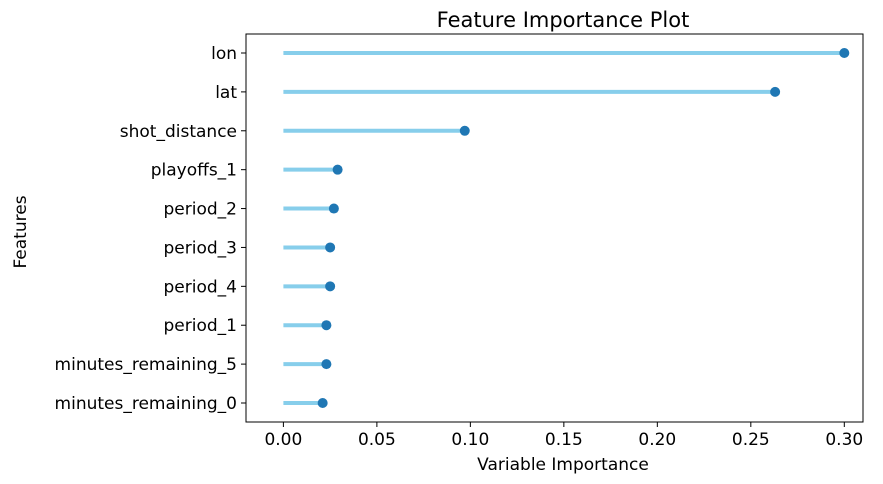 The image size is (883, 484). Describe the element at coordinates (200, 248) in the screenshot. I see `y-tick-label-period_3: period_3` at that location.